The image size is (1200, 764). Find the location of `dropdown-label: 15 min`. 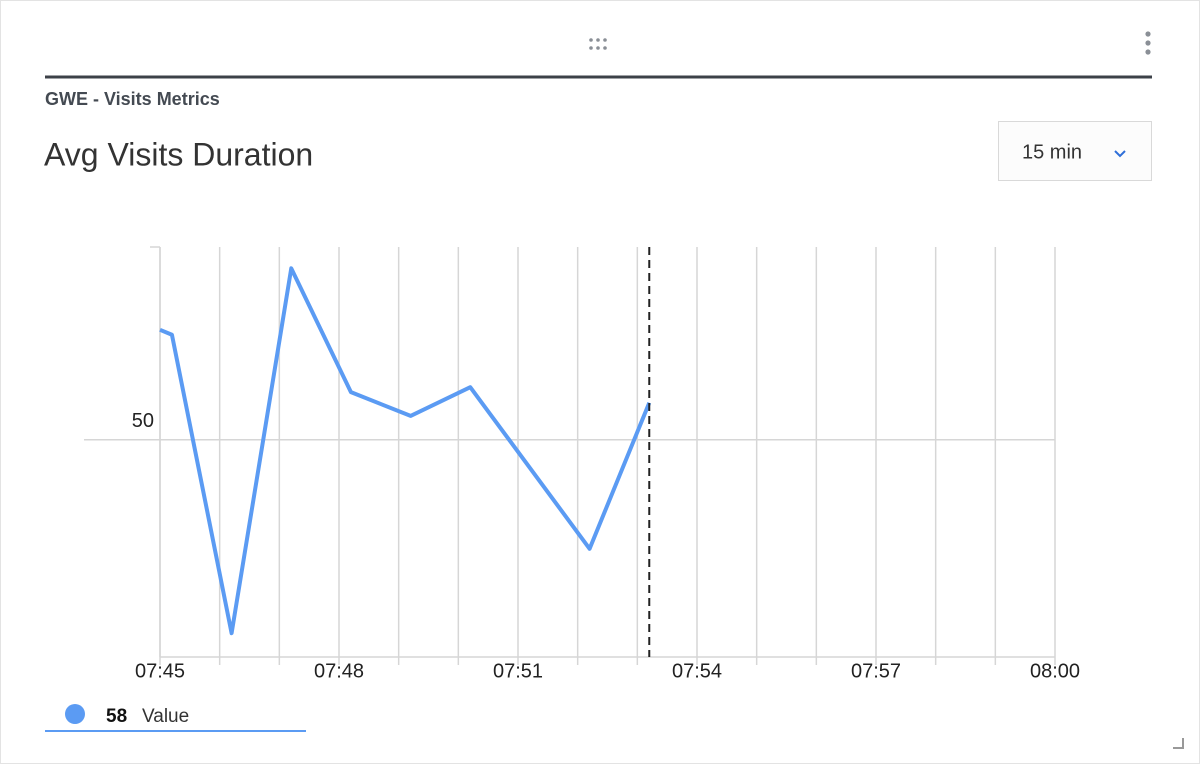

dropdown-label: 15 min is located at coordinates (1052, 152).